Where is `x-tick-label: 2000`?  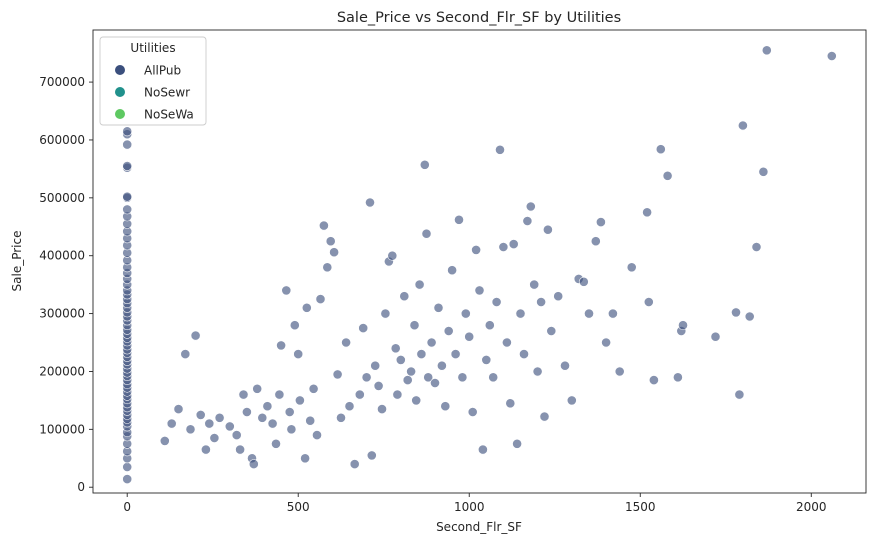
x-tick-label: 2000 is located at coordinates (811, 507).